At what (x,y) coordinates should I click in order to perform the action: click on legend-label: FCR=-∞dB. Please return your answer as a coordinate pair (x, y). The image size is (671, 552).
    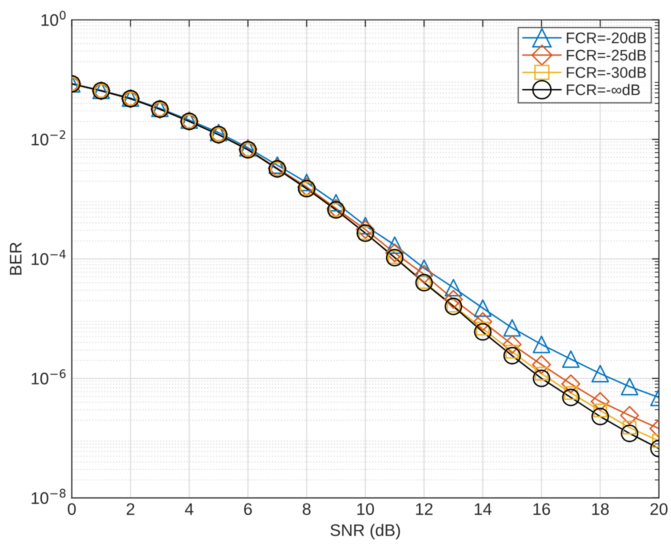
    Looking at the image, I should click on (603, 90).